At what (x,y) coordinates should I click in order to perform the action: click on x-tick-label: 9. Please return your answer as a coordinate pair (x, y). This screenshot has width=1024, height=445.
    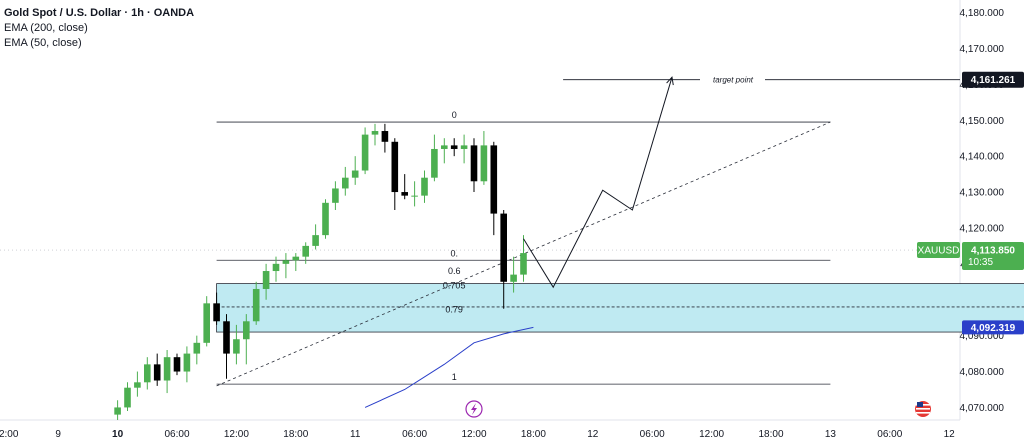
    Looking at the image, I should click on (58, 434).